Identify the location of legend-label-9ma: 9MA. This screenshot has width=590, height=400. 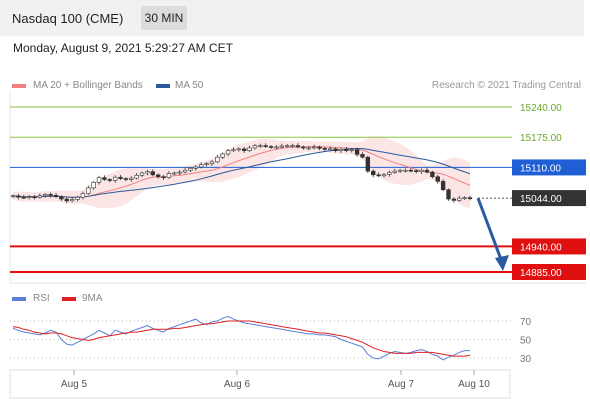
(92, 298).